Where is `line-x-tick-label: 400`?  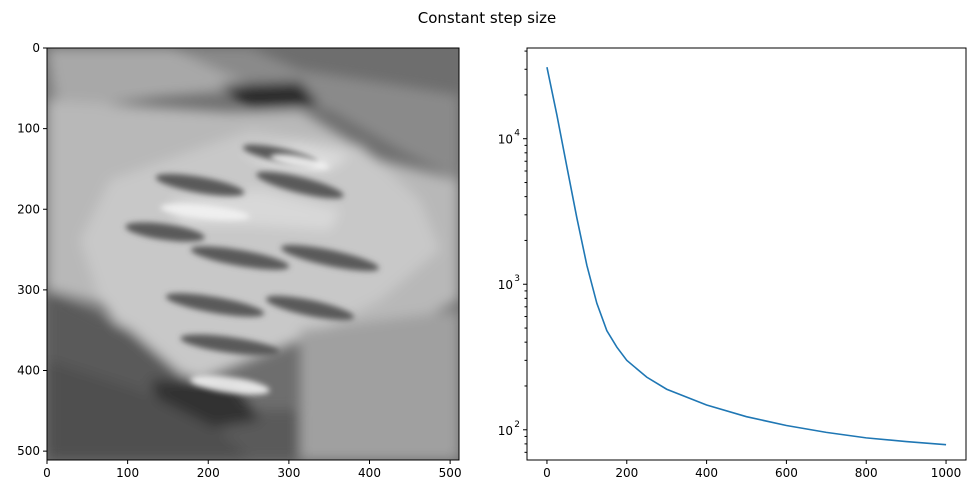
line-x-tick-label: 400 is located at coordinates (706, 473).